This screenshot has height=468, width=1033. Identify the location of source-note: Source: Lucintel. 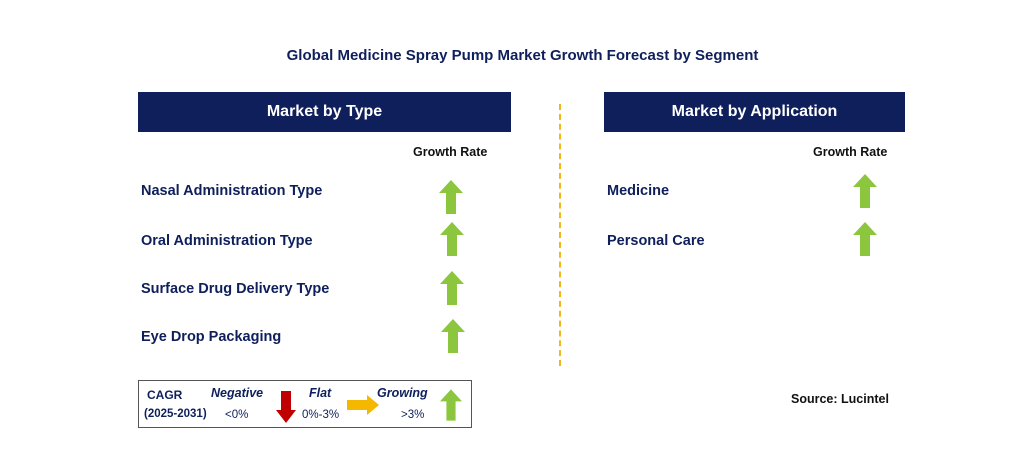
(840, 399).